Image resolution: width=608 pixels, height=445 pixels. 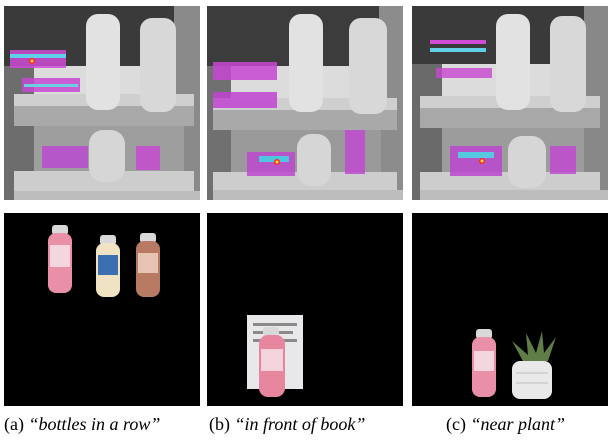 I want to click on caption-query: “in front of book”, so click(x=300, y=424).